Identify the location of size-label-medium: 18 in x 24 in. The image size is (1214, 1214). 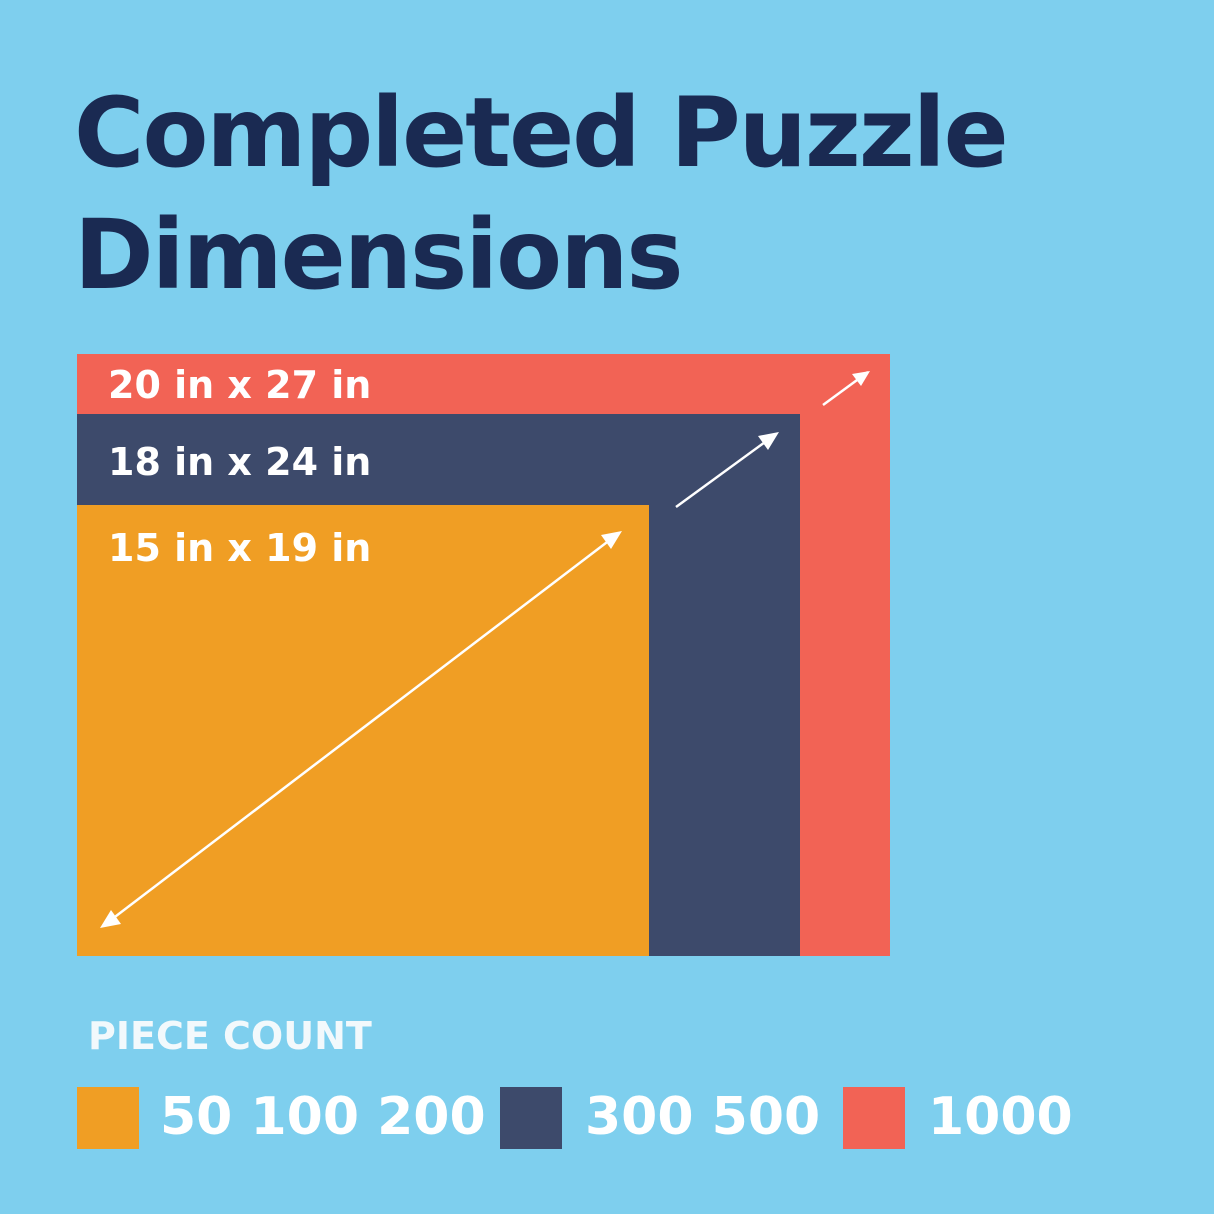
(240, 462).